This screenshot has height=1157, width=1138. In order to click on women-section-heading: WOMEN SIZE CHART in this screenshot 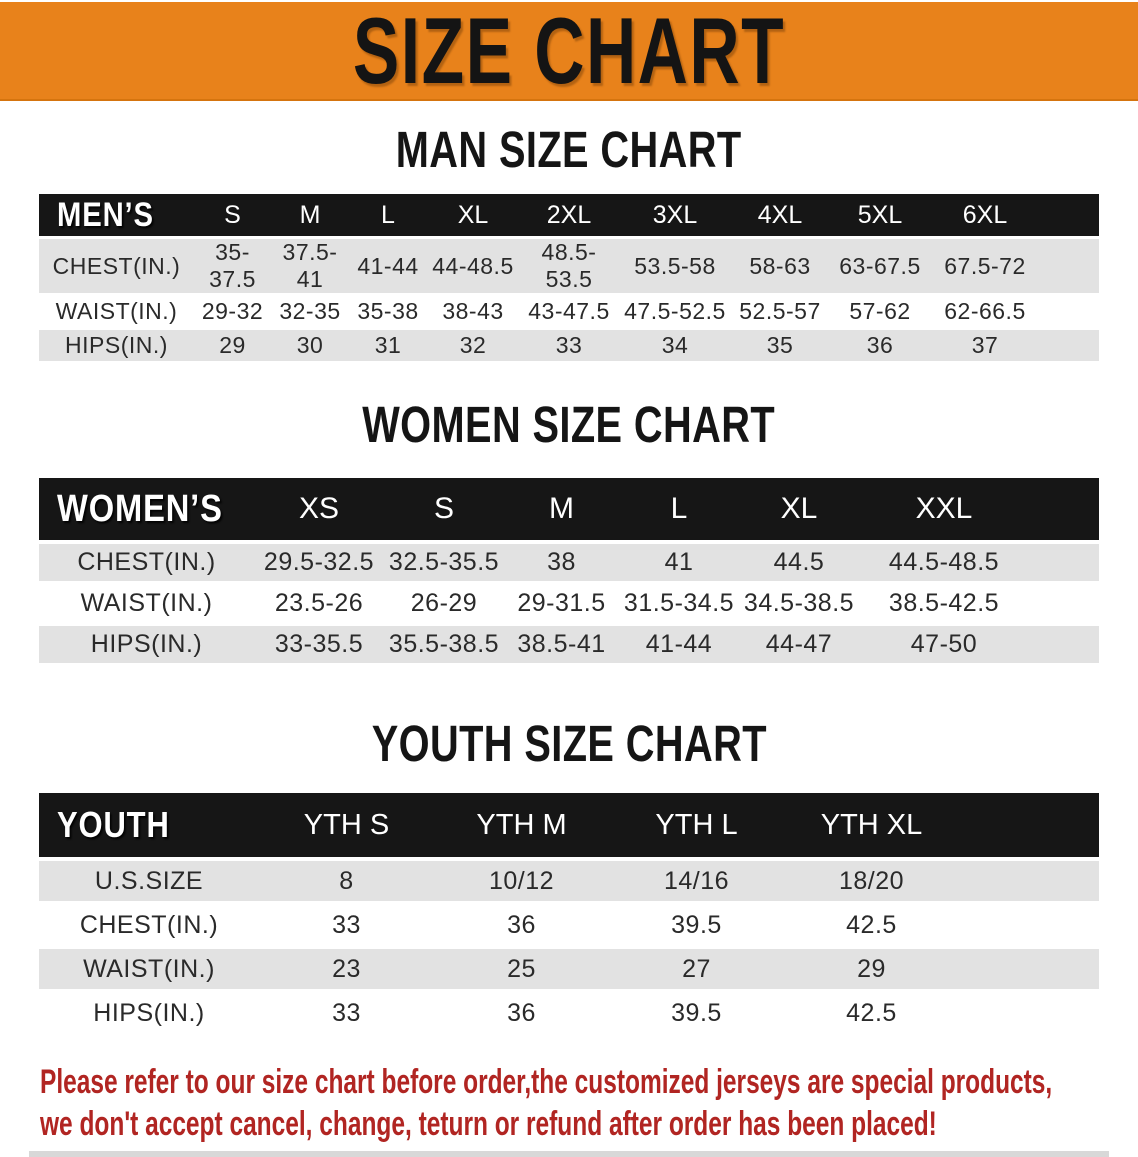, I will do `click(569, 424)`.